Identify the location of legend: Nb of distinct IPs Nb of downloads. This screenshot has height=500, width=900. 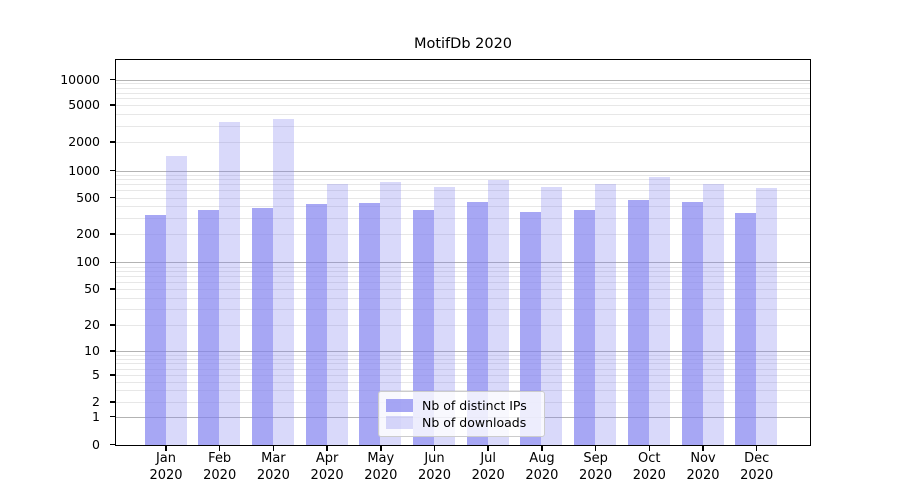
(461, 414).